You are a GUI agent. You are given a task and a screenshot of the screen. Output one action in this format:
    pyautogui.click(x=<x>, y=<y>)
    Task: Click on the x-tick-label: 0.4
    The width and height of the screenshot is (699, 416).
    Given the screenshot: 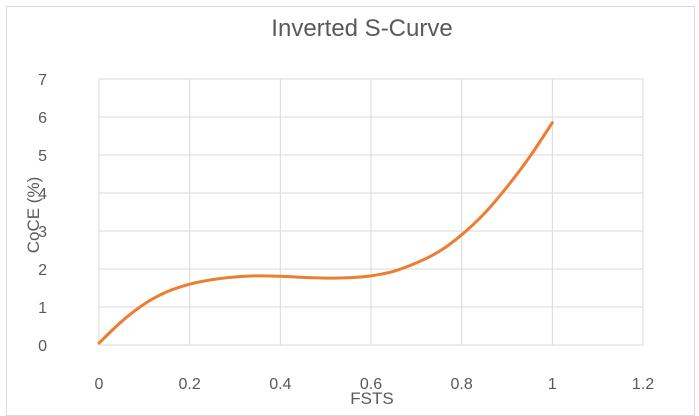 What is the action you would take?
    pyautogui.click(x=280, y=384)
    